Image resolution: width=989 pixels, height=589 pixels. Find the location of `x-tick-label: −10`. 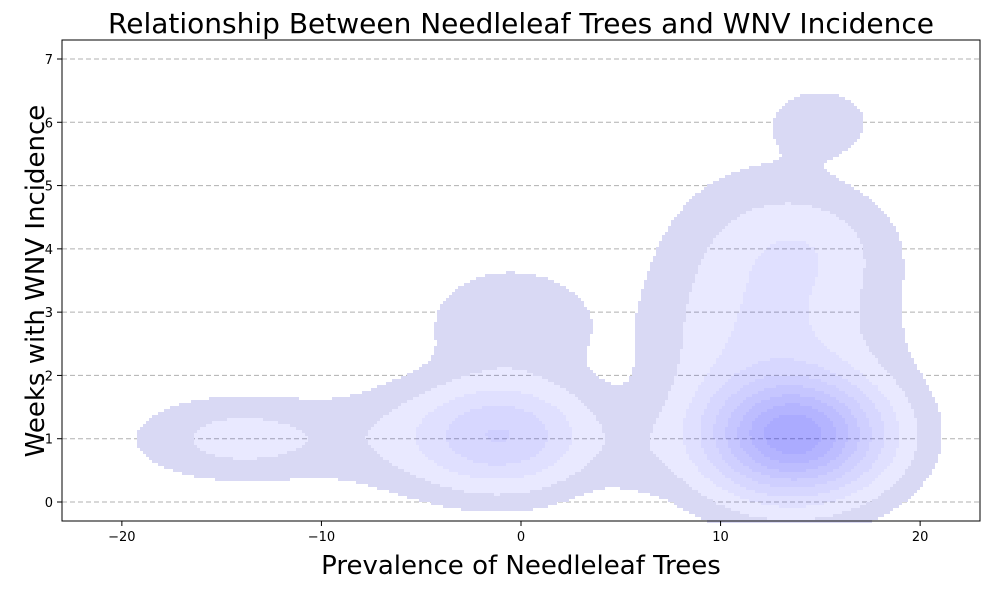

x-tick-label: −10 is located at coordinates (321, 537).